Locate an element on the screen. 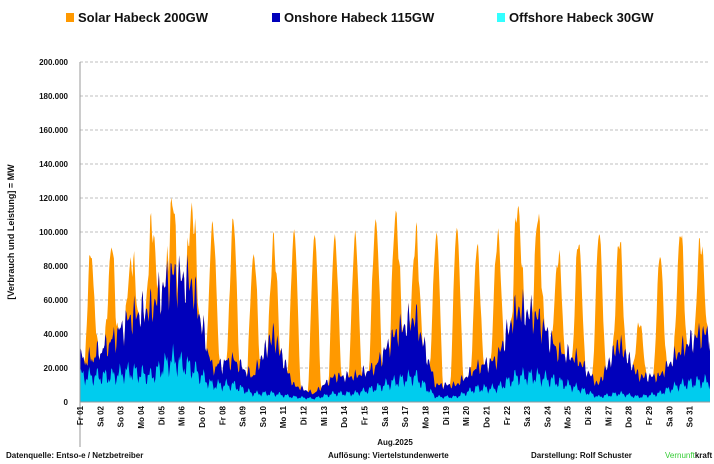 This screenshot has width=714, height=464. x-tick-label: Do 07 is located at coordinates (202, 416).